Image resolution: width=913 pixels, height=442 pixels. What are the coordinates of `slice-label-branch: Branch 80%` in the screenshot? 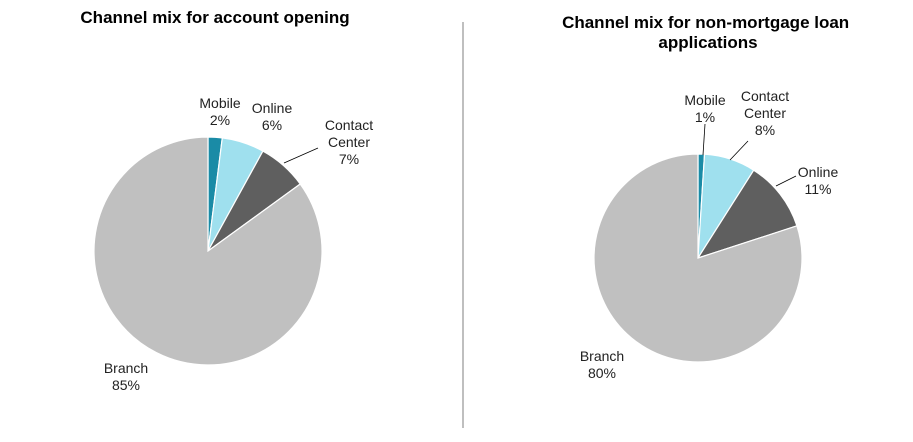 It's located at (602, 364).